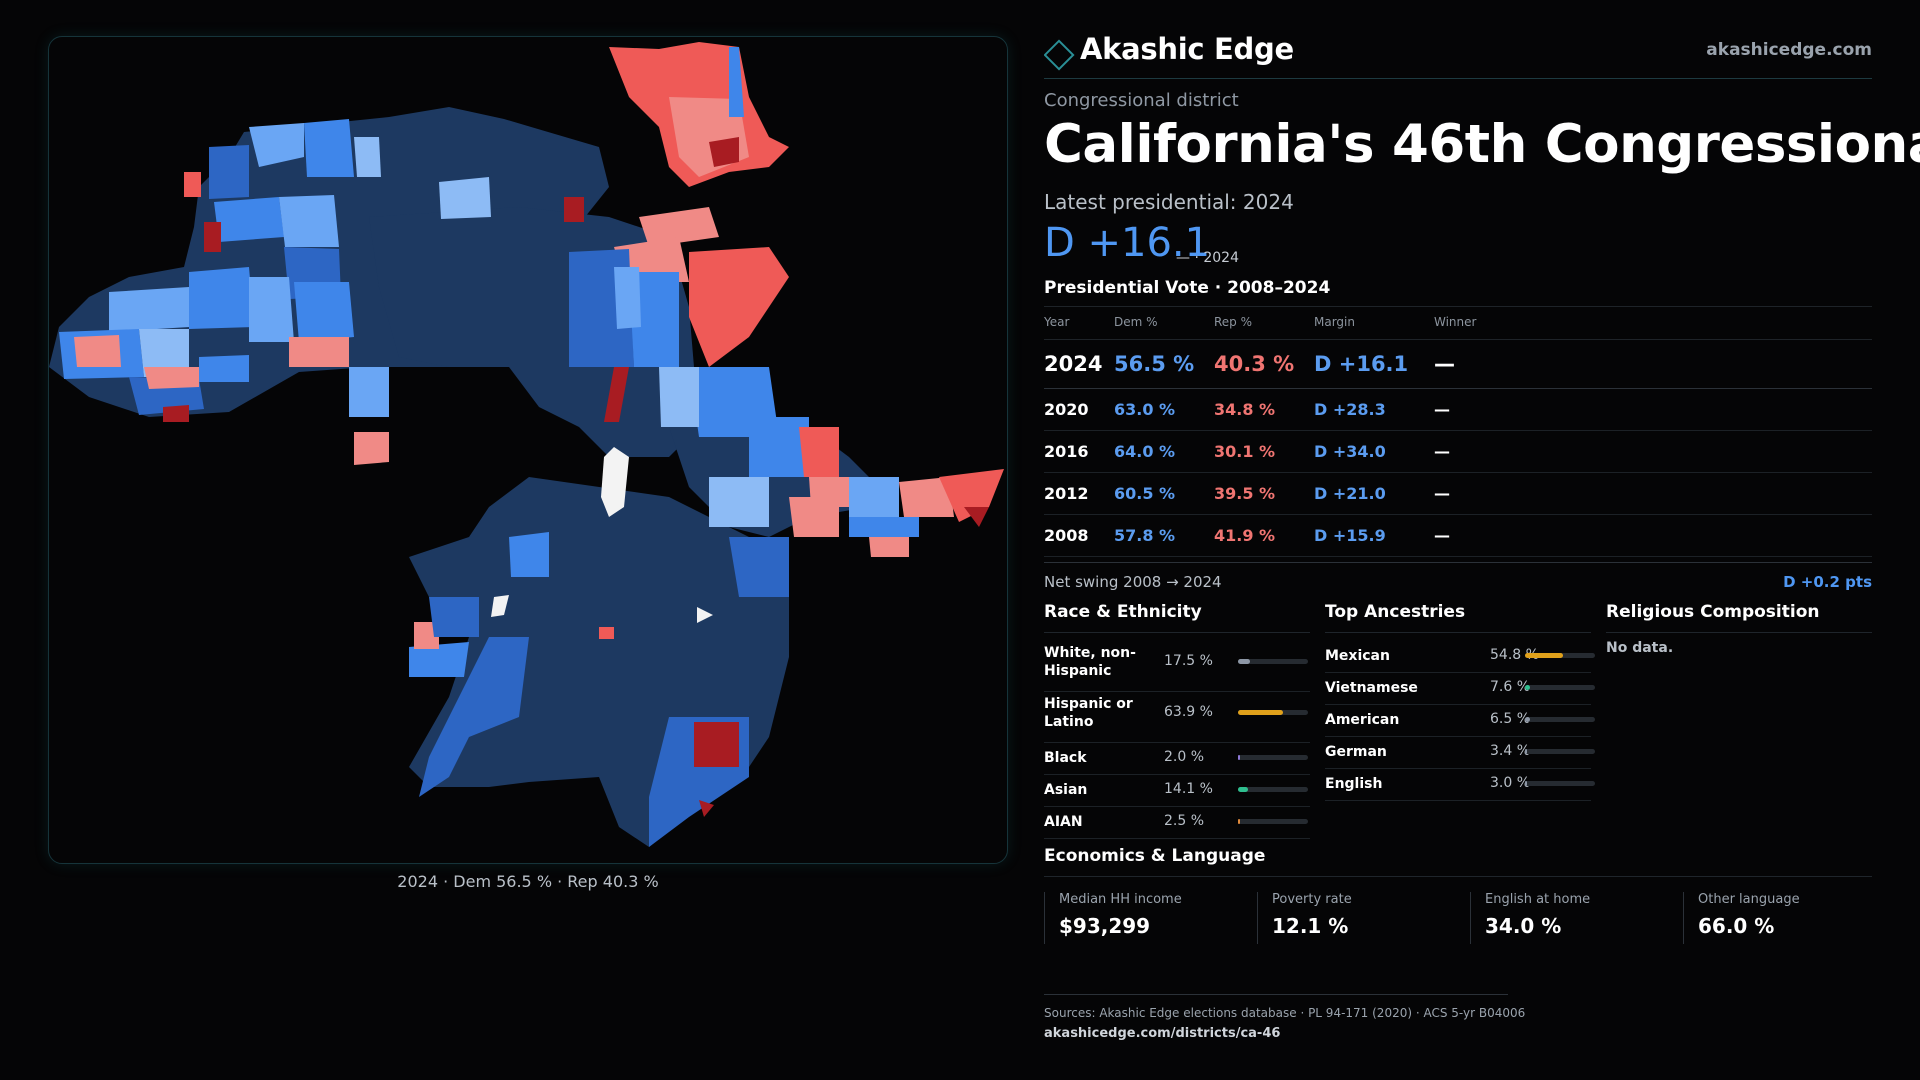  What do you see at coordinates (1245, 451) in the screenshot?
I see `row-rep: 30.1 %` at bounding box center [1245, 451].